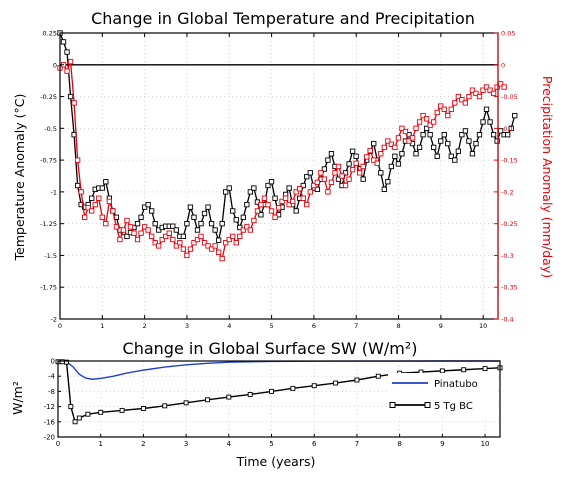 This screenshot has width=567, height=480. I want to click on y-tick-label-right: 0, so click(503, 65).